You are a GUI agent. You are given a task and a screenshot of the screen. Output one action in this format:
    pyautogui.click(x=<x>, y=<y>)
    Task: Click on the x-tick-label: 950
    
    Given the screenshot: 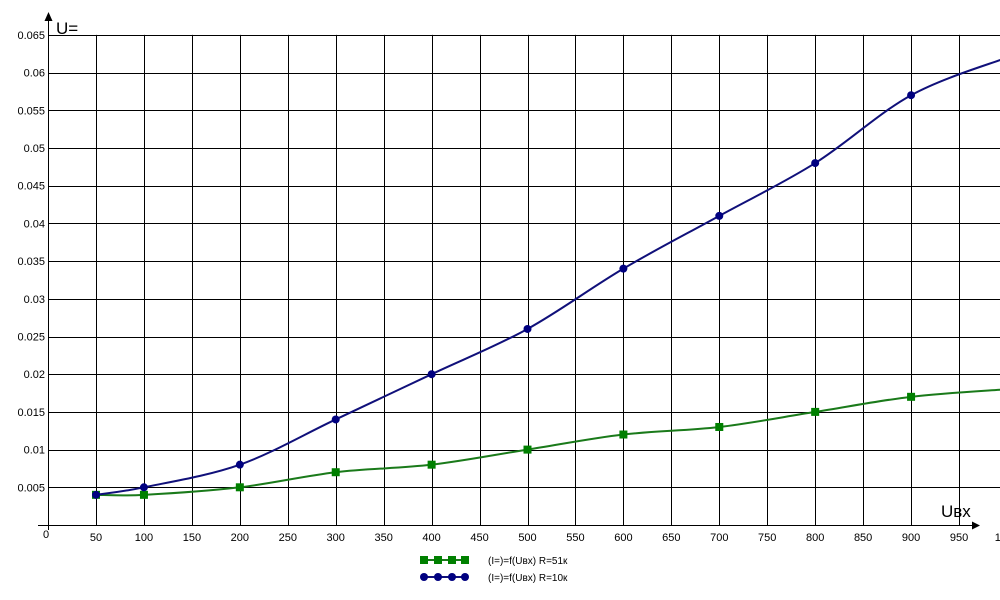 What is the action you would take?
    pyautogui.click(x=959, y=538)
    